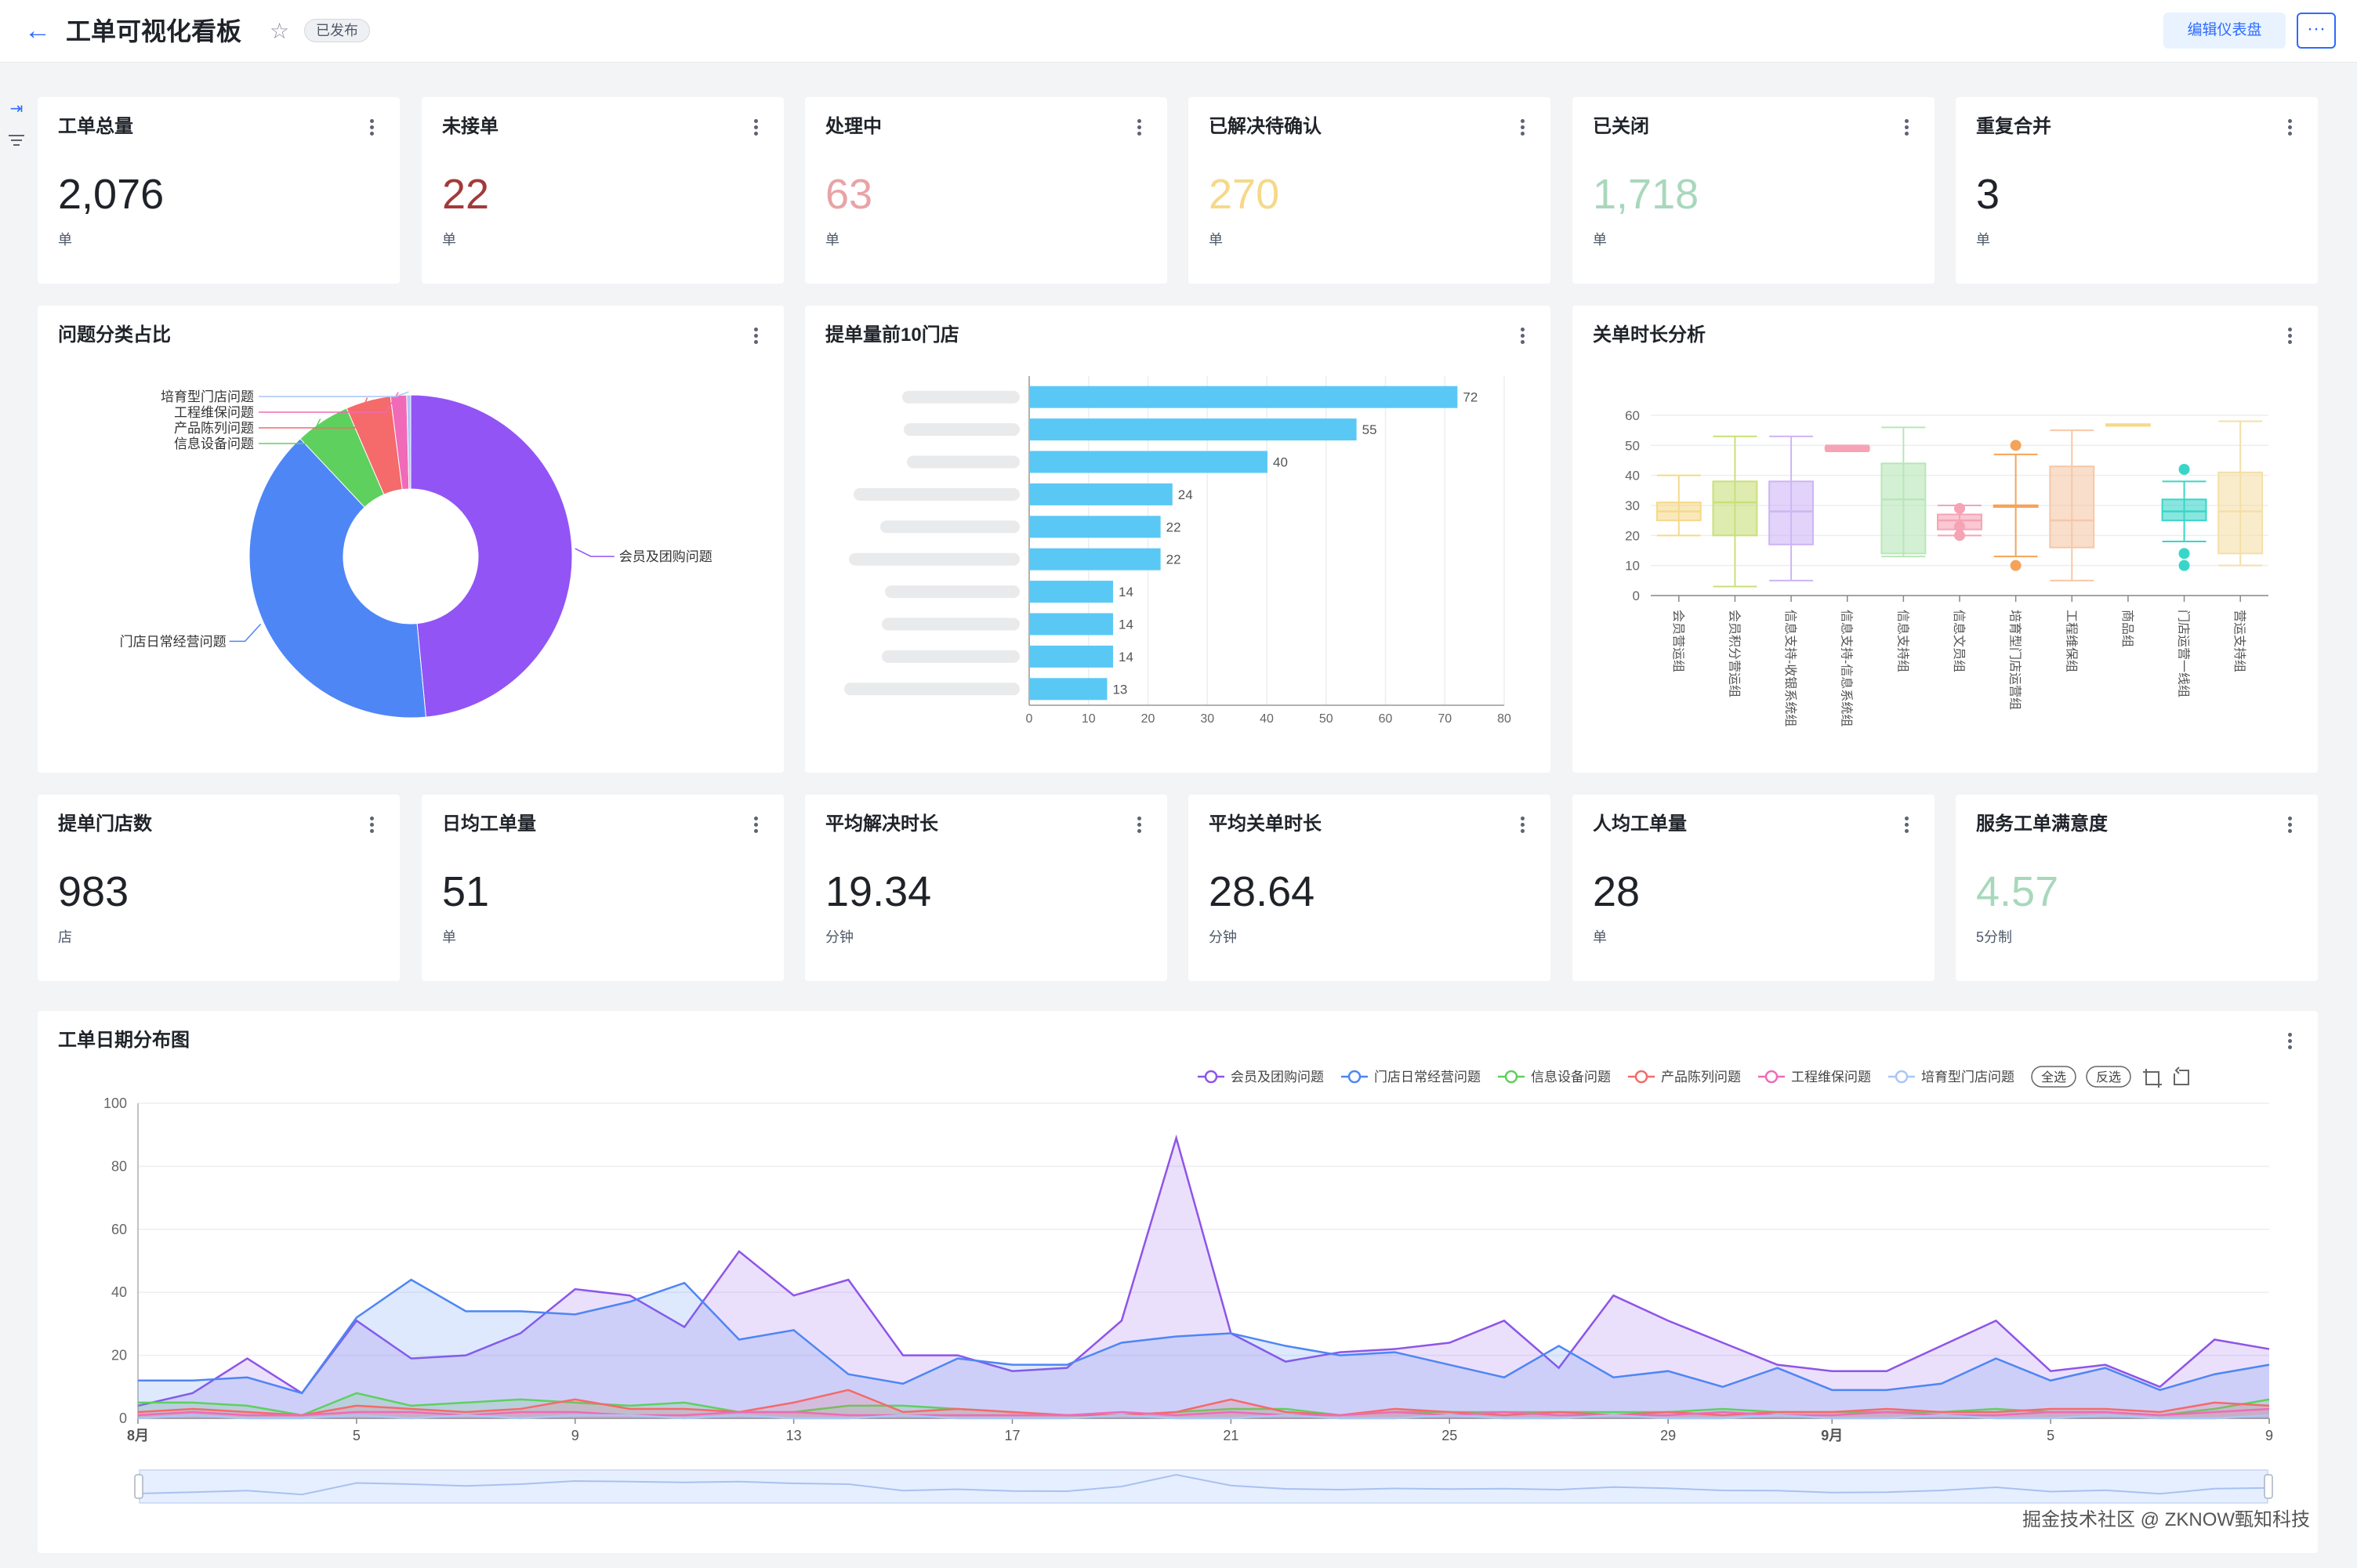 Image resolution: width=2357 pixels, height=1568 pixels. Describe the element at coordinates (214, 443) in the screenshot. I see `pie-label: 信息设备问题` at that location.